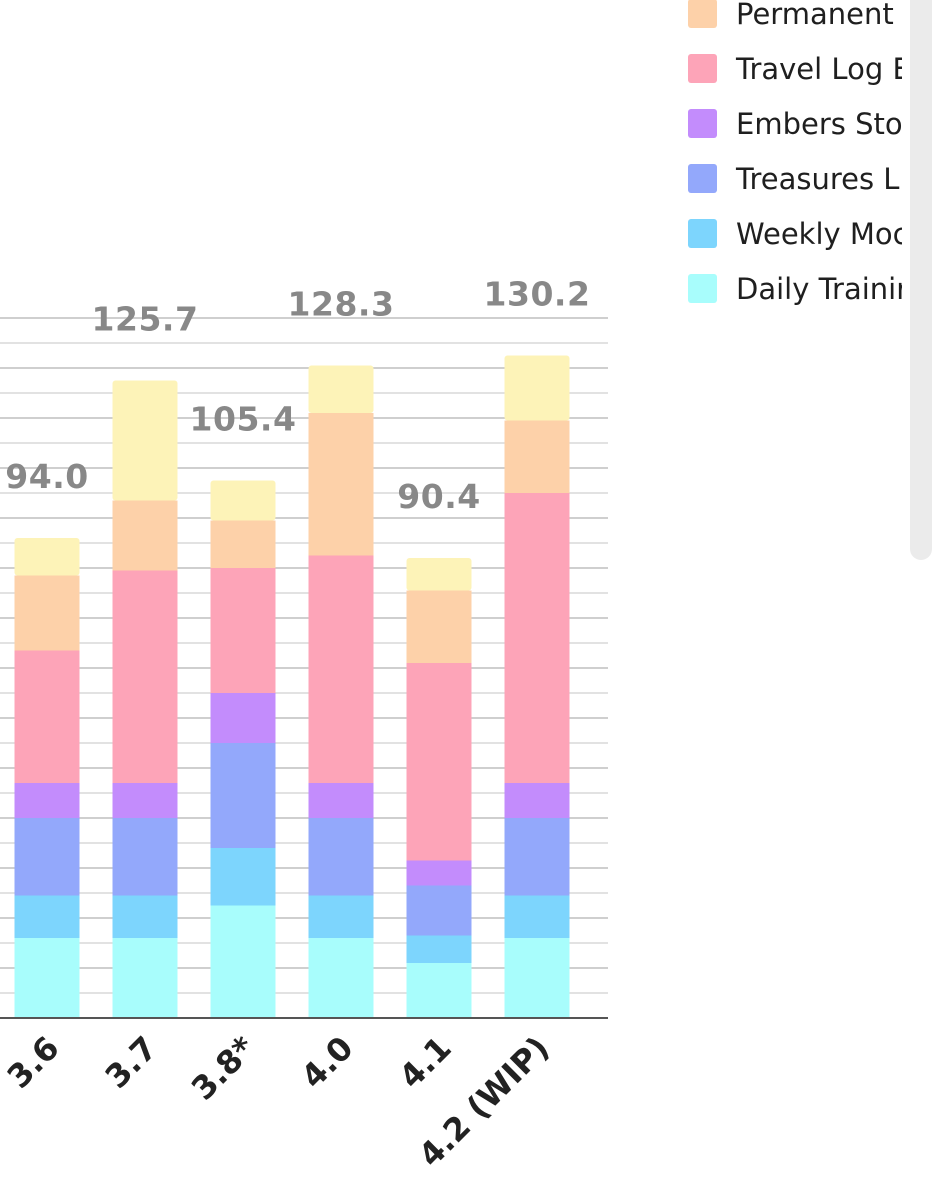 The width and height of the screenshot is (940, 1200). I want to click on legend-item: Embers Sto, so click(795, 123).